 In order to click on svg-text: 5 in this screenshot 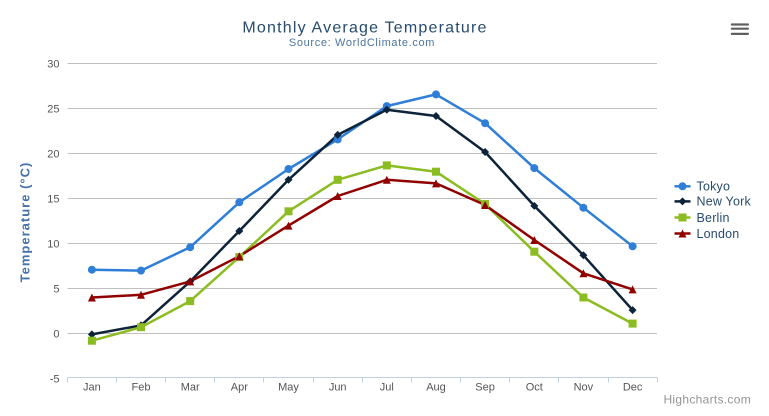, I will do `click(56, 290)`.